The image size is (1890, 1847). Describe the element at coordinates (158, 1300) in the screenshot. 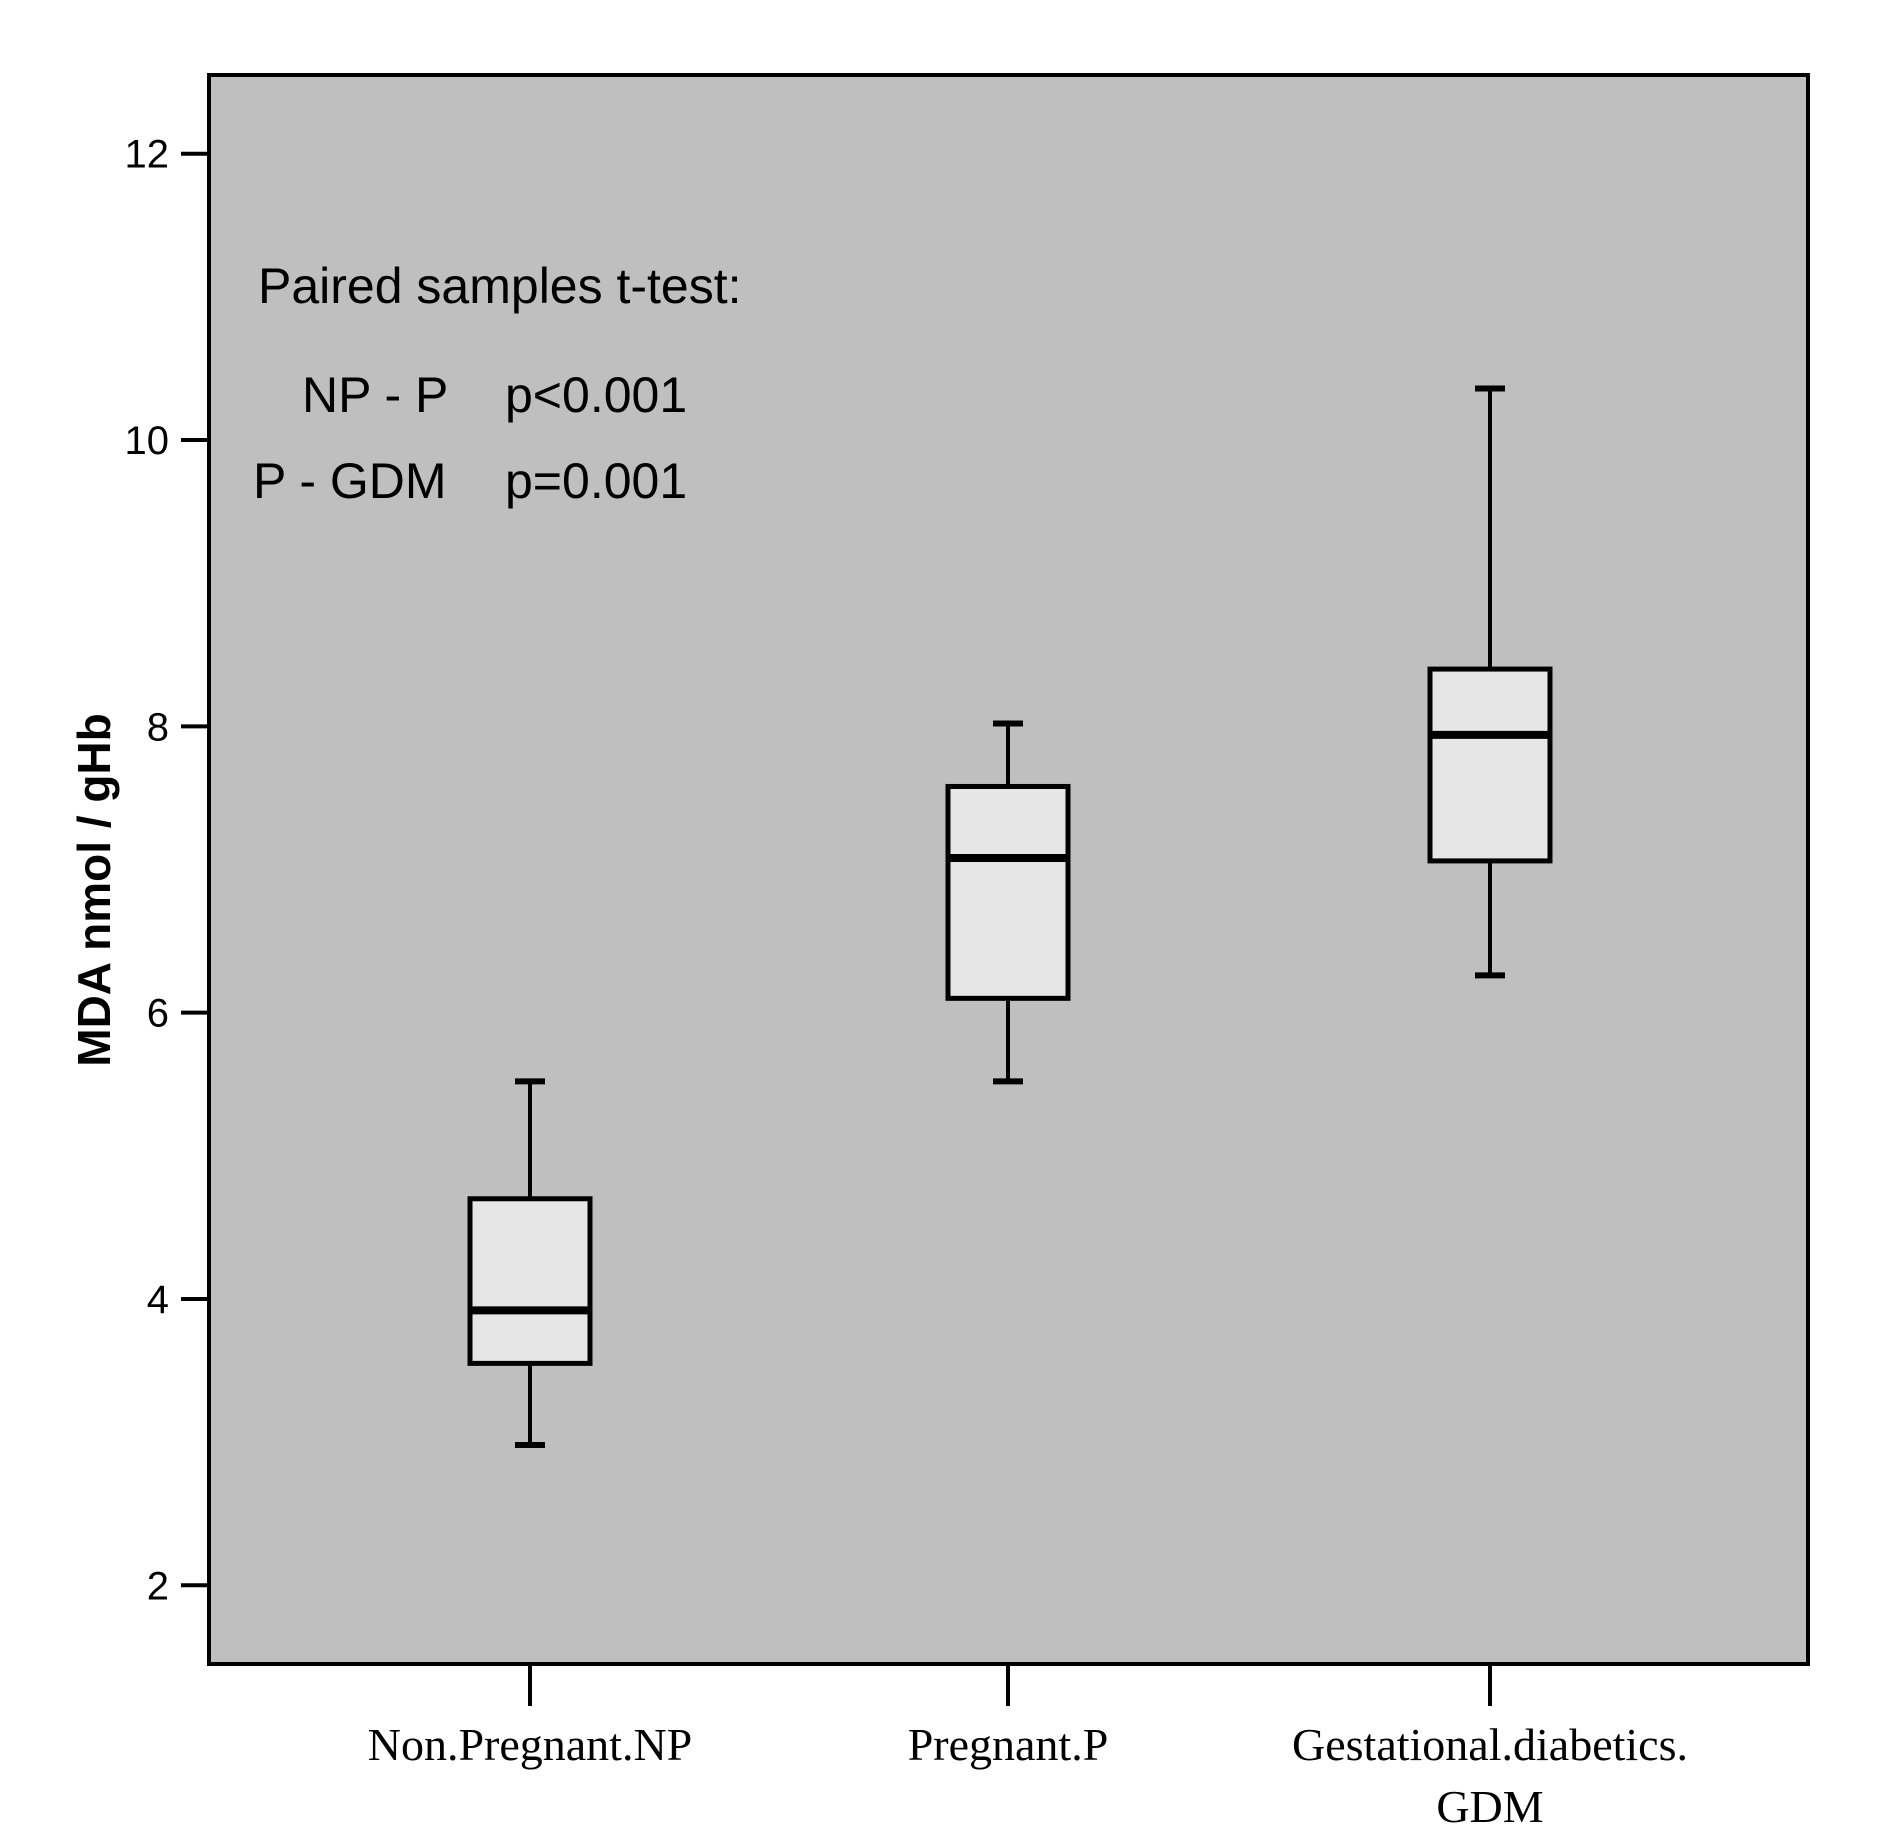

I see `y-tick-label-4: 4` at that location.